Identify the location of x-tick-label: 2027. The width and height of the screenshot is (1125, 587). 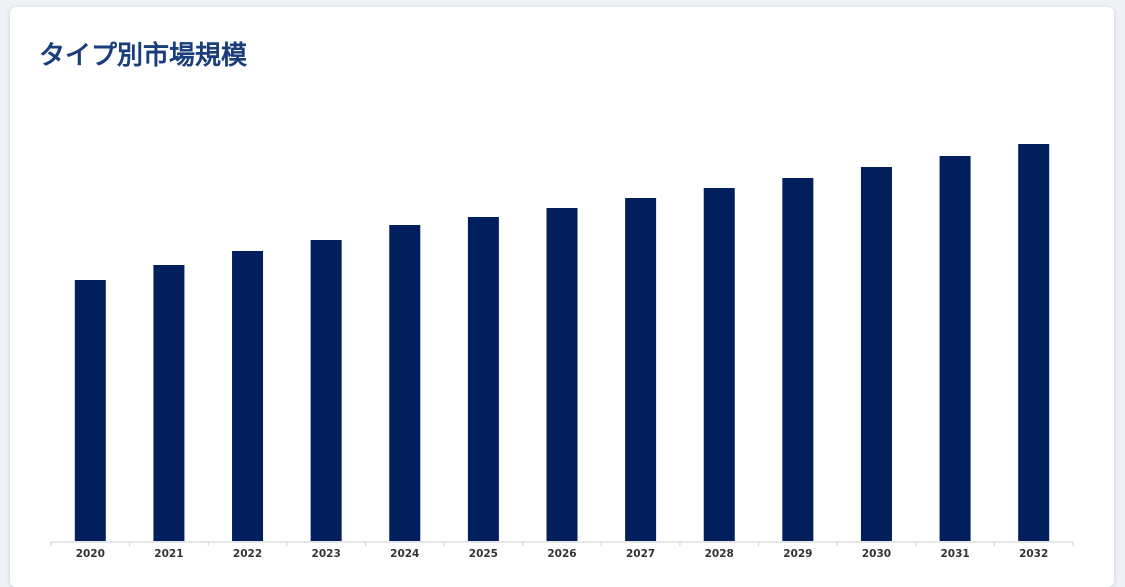
(640, 554).